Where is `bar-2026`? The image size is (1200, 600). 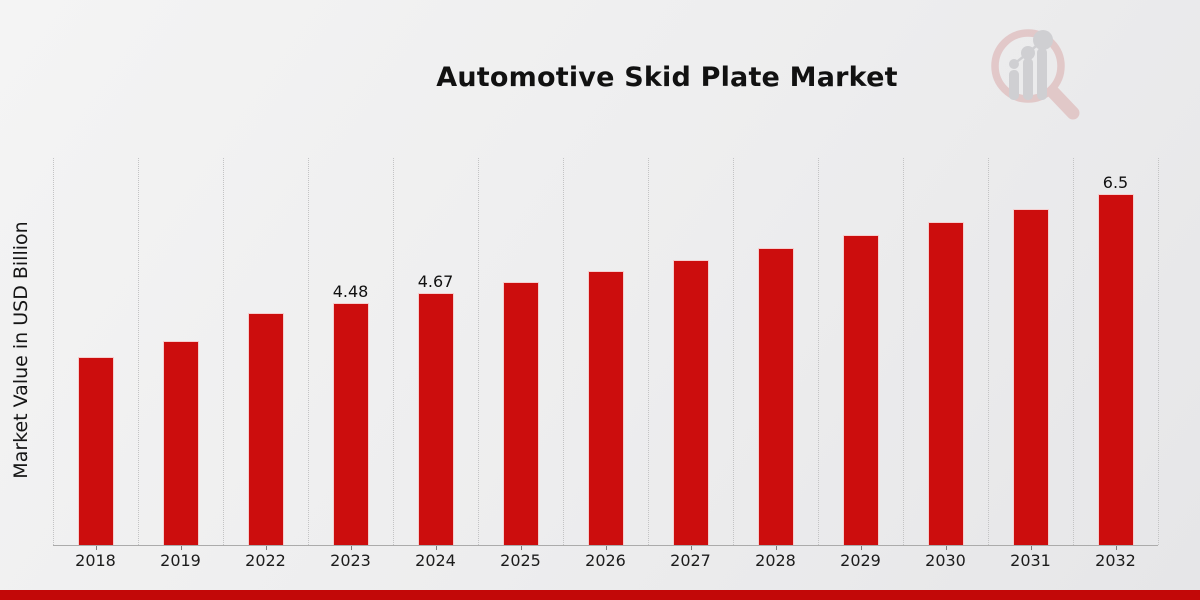 bar-2026 is located at coordinates (605, 408).